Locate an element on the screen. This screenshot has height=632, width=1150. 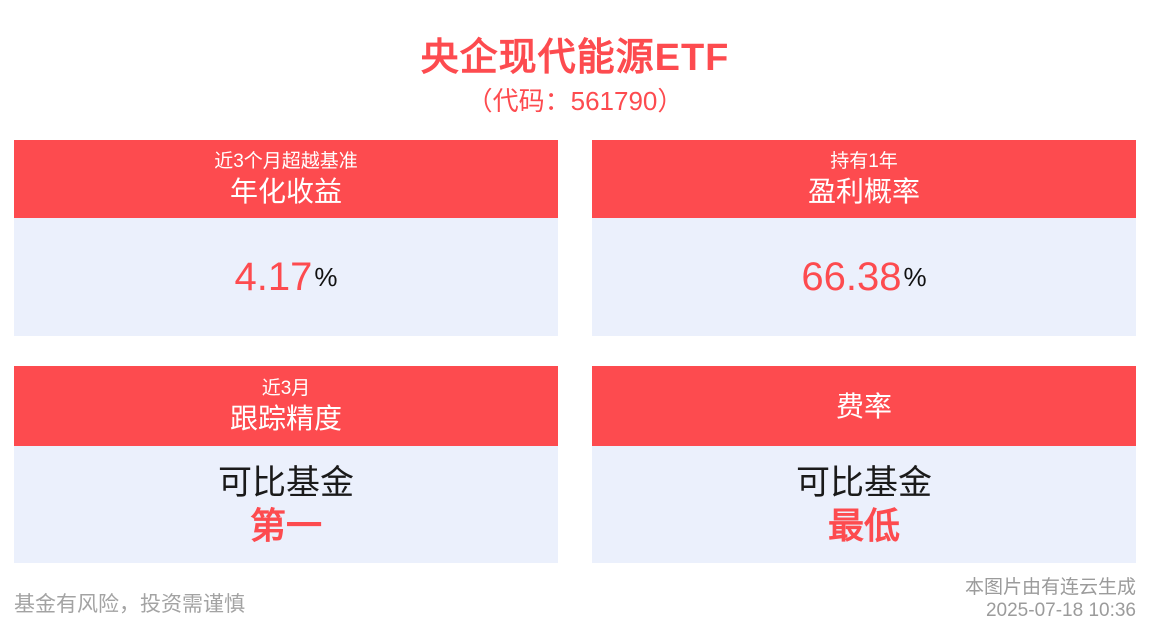
fund-code-subtitle: （代码：561790） is located at coordinates (575, 101).